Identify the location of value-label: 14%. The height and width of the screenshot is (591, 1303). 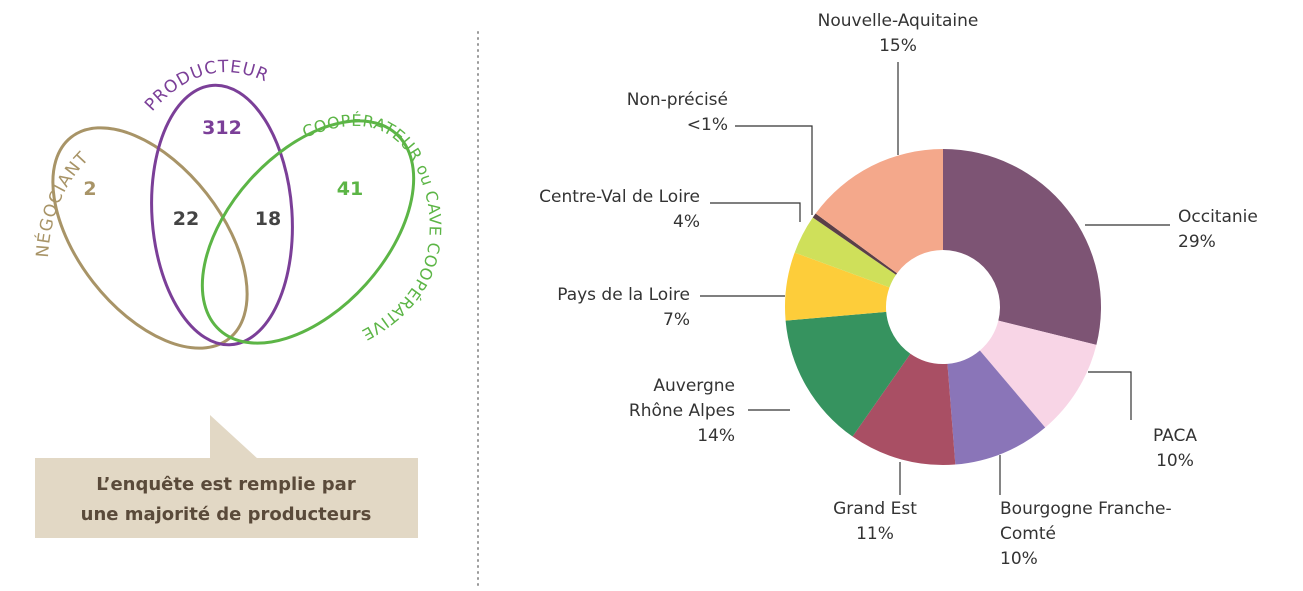
(716, 436).